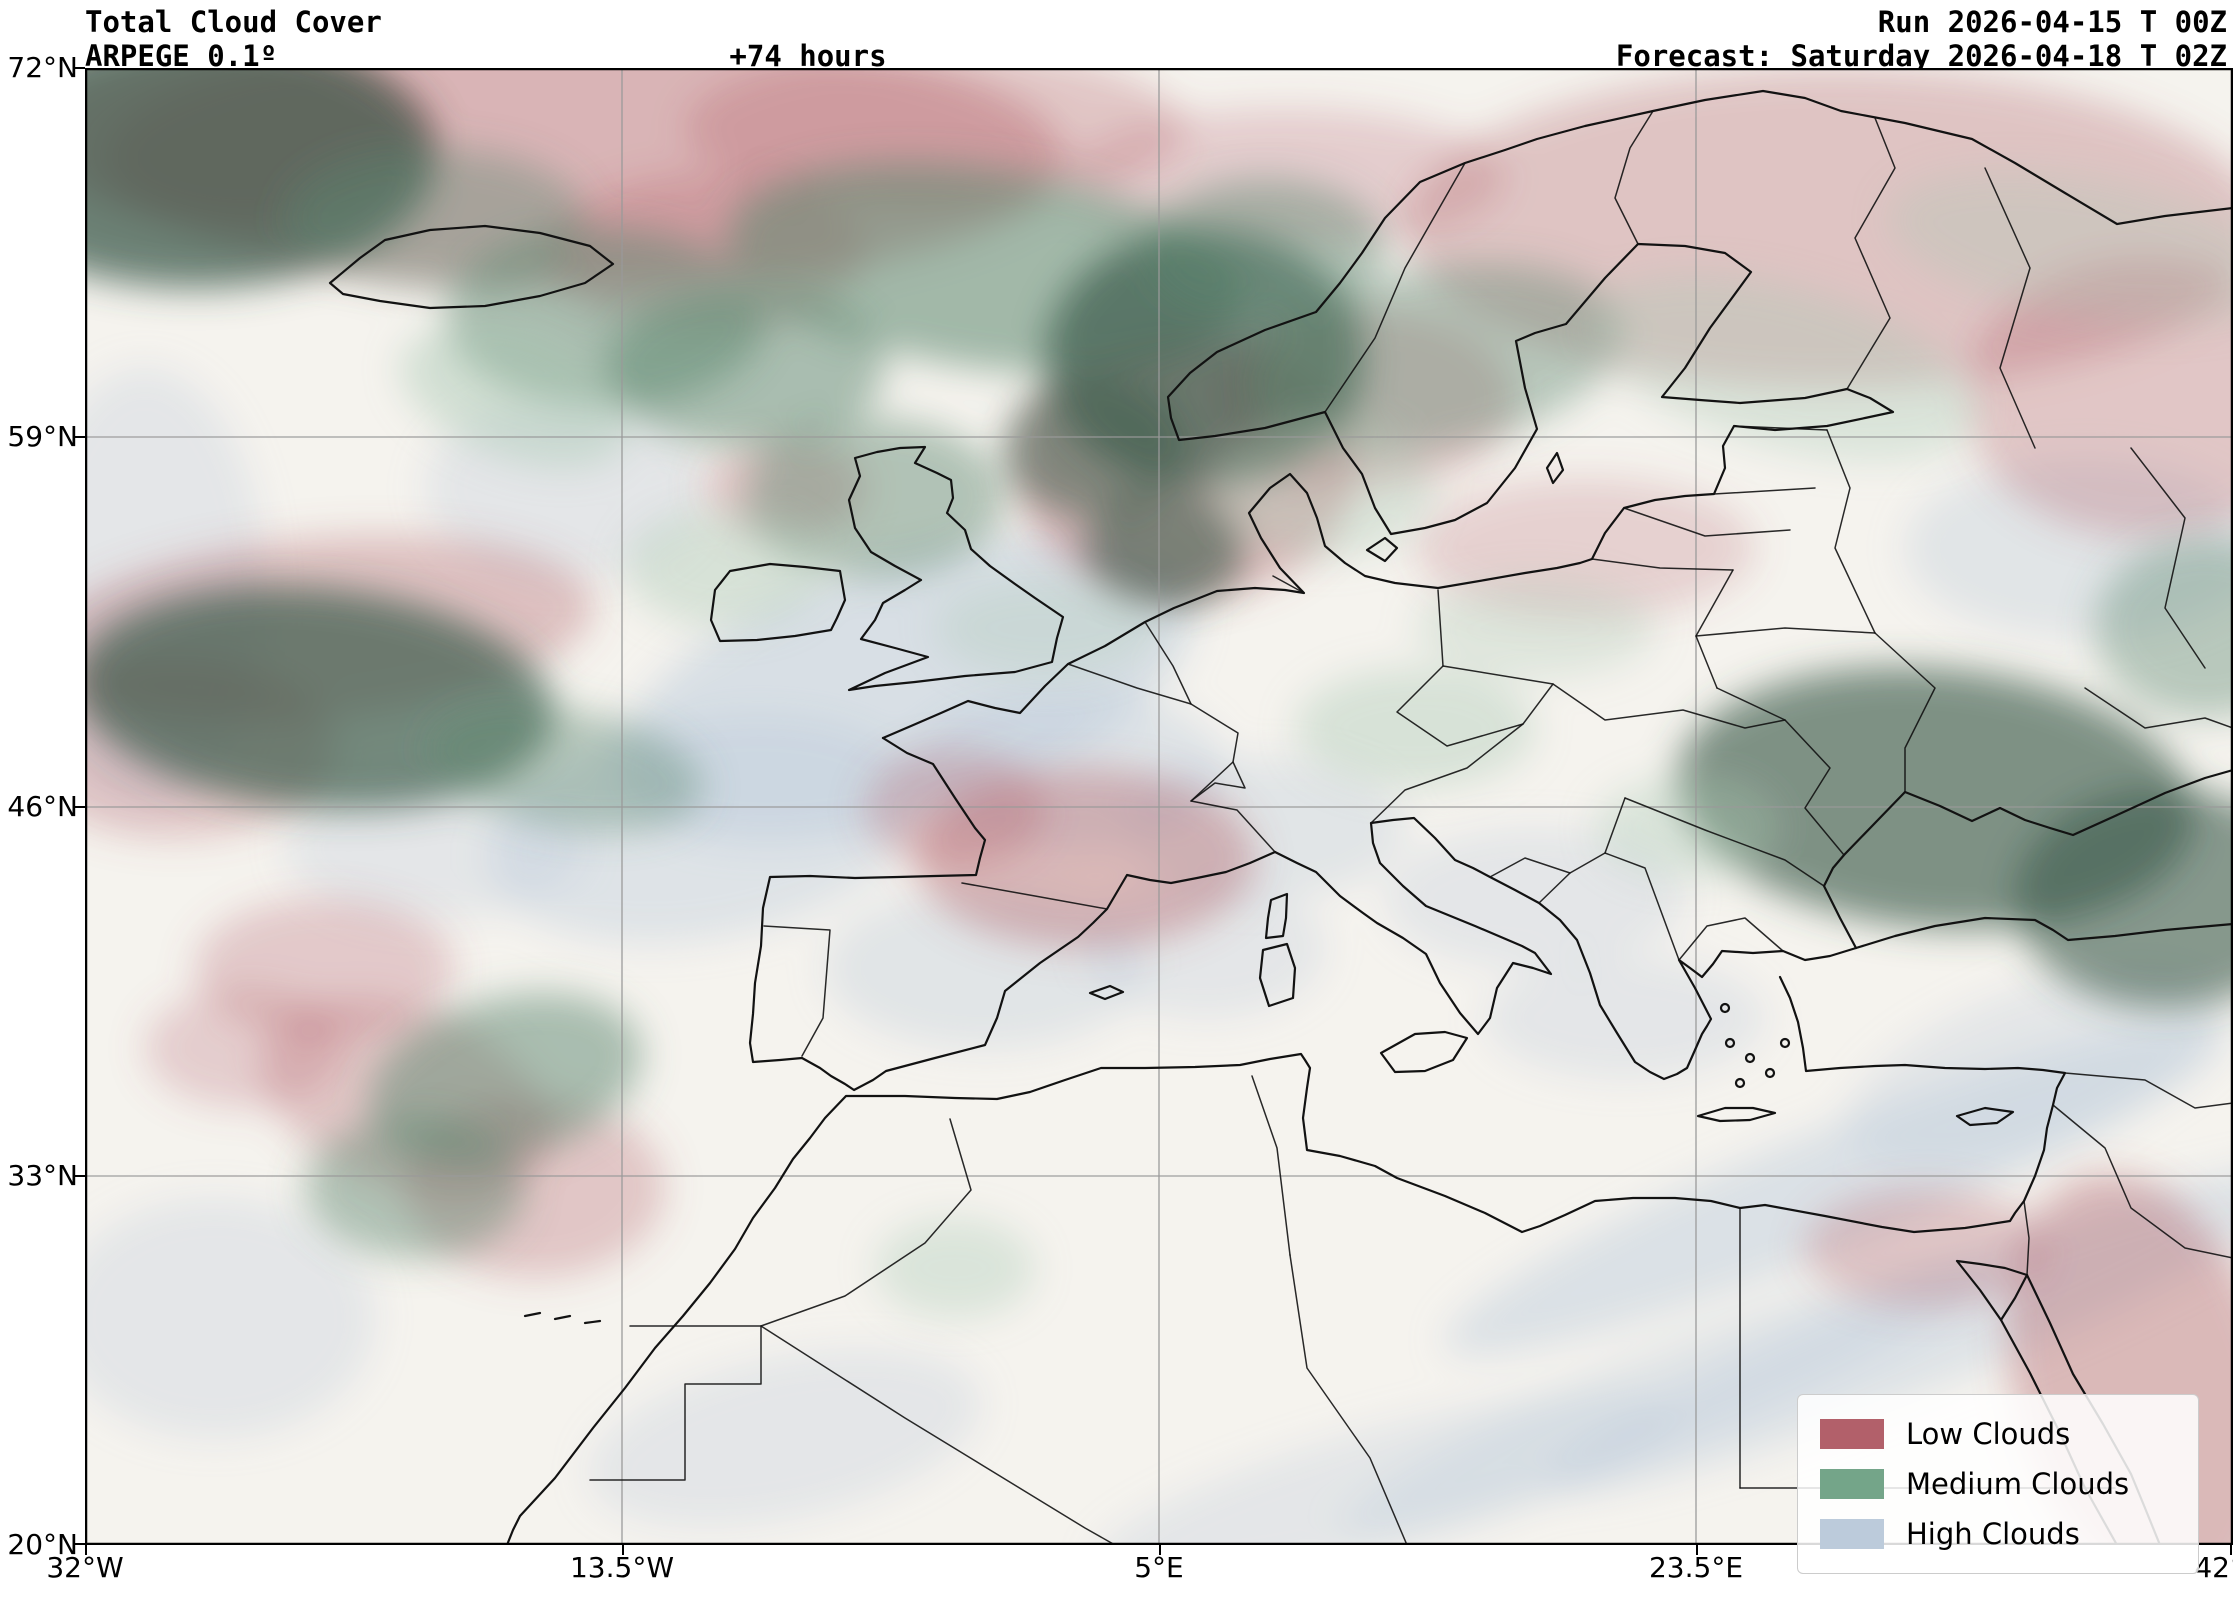 Image resolution: width=2233 pixels, height=1602 pixels. Describe the element at coordinates (1852, 1434) in the screenshot. I see `low-clouds-swatch` at that location.